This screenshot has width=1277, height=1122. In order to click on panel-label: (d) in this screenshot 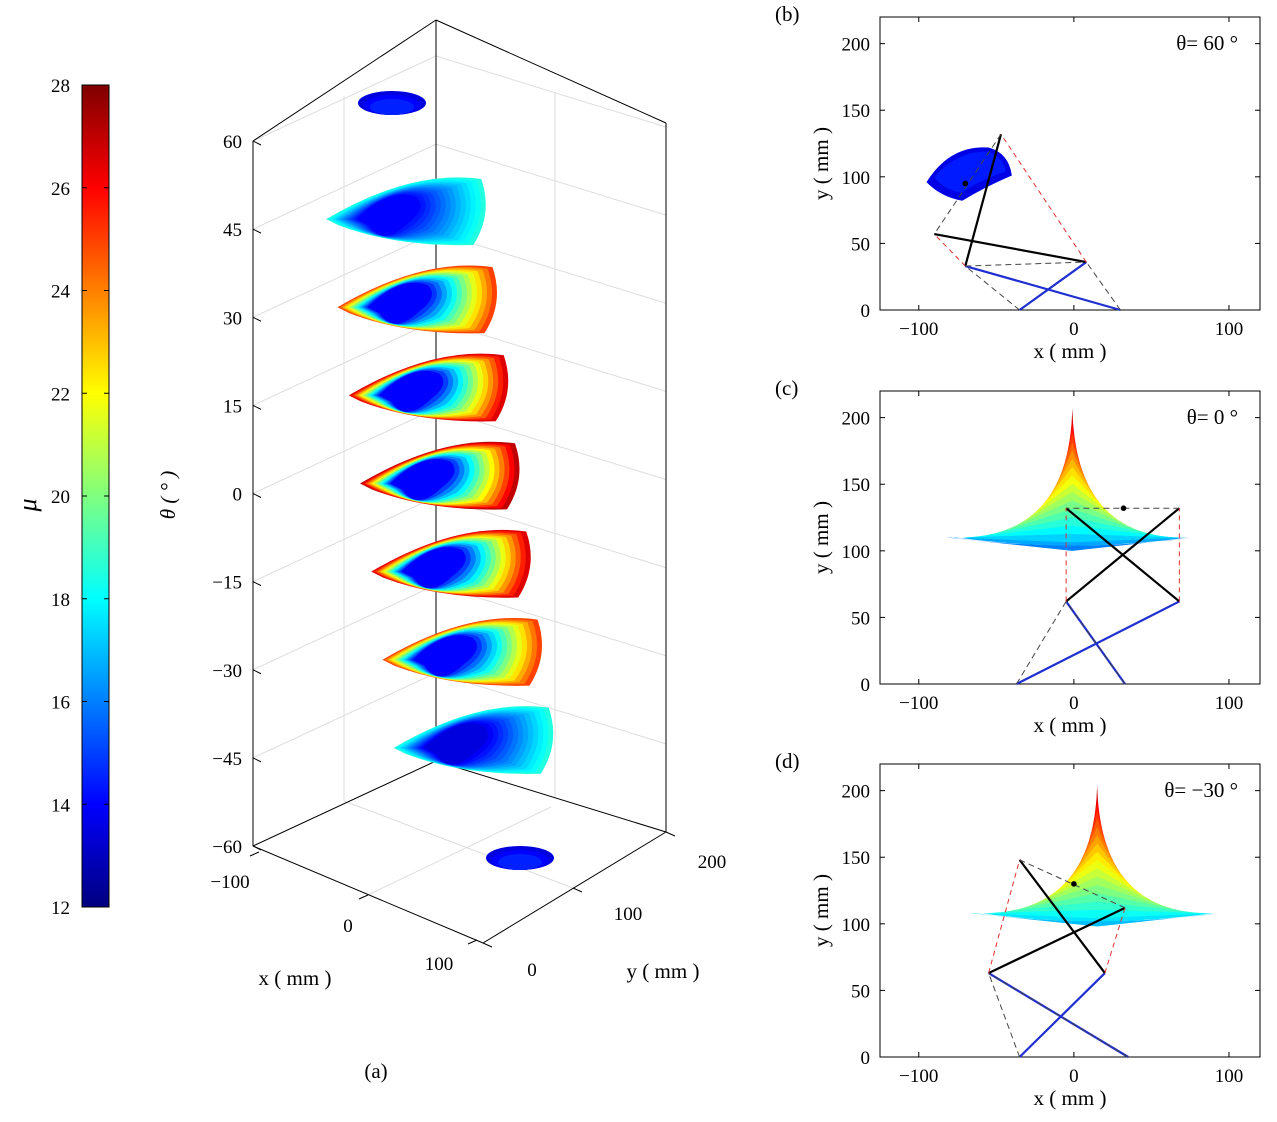, I will do `click(787, 761)`.